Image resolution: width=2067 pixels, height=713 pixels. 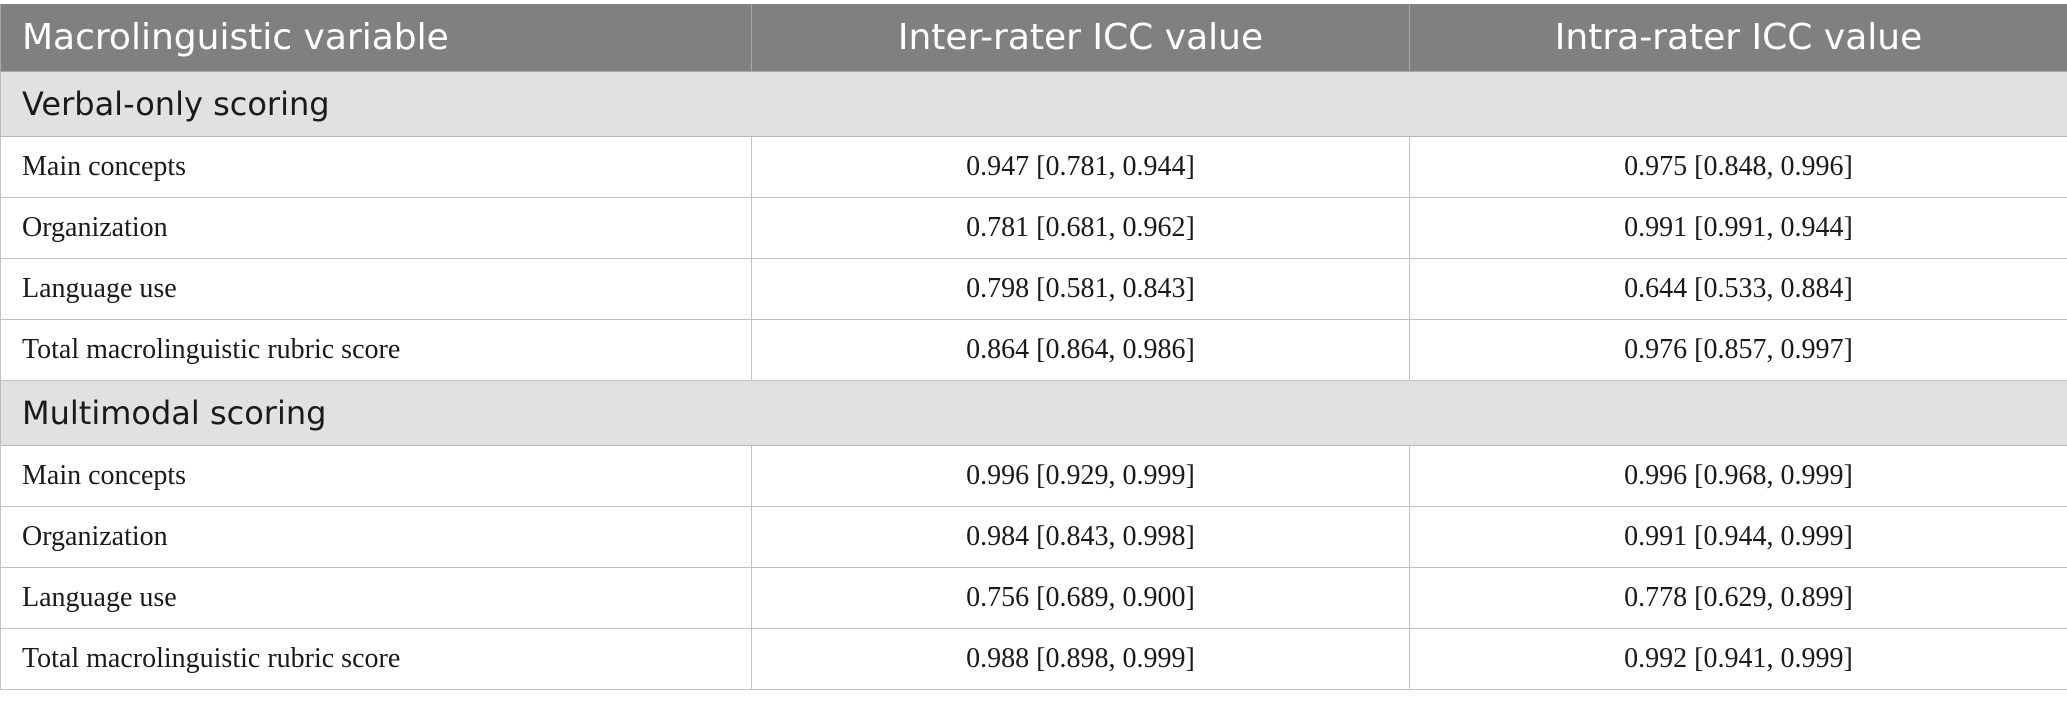 What do you see at coordinates (1738, 228) in the screenshot?
I see `intra-rater-cell: 0.991 [0.991, 0.944]` at bounding box center [1738, 228].